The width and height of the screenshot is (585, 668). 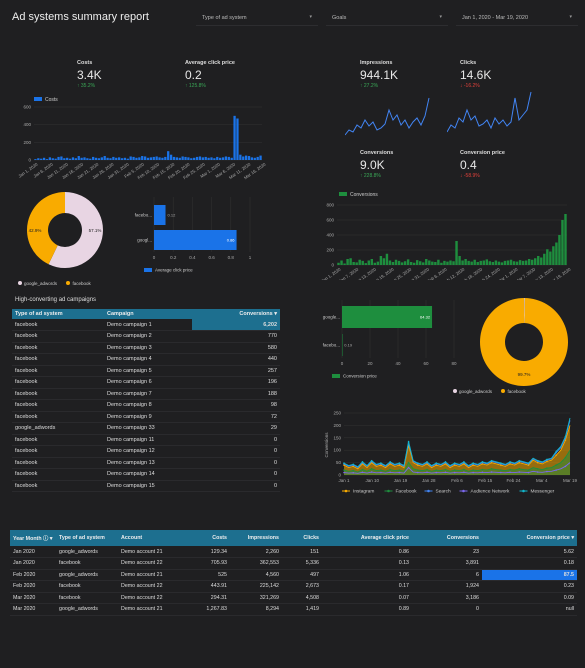 What do you see at coordinates (387, 18) in the screenshot?
I see `filter-goals: Goals ▾` at bounding box center [387, 18].